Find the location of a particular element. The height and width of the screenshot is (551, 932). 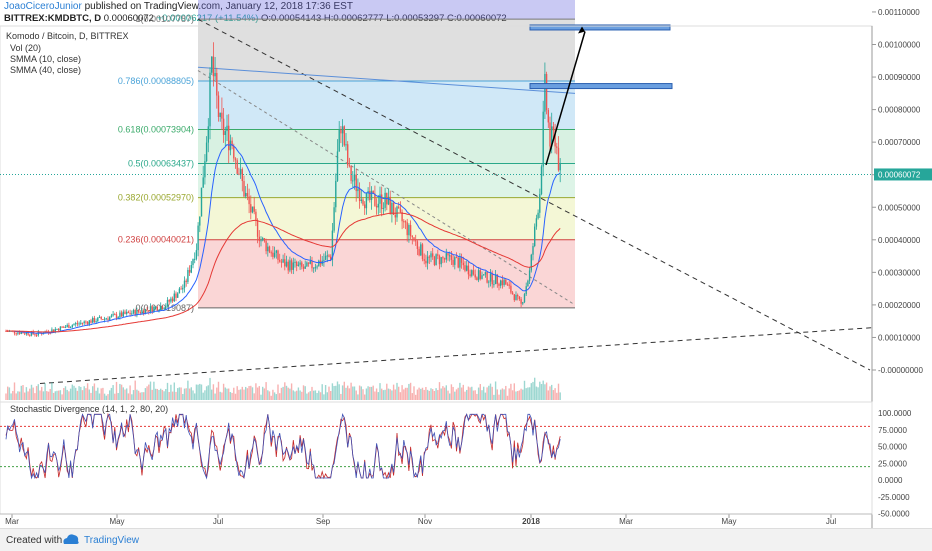

author-link: JoaoCiceroJunior is located at coordinates (43, 6).